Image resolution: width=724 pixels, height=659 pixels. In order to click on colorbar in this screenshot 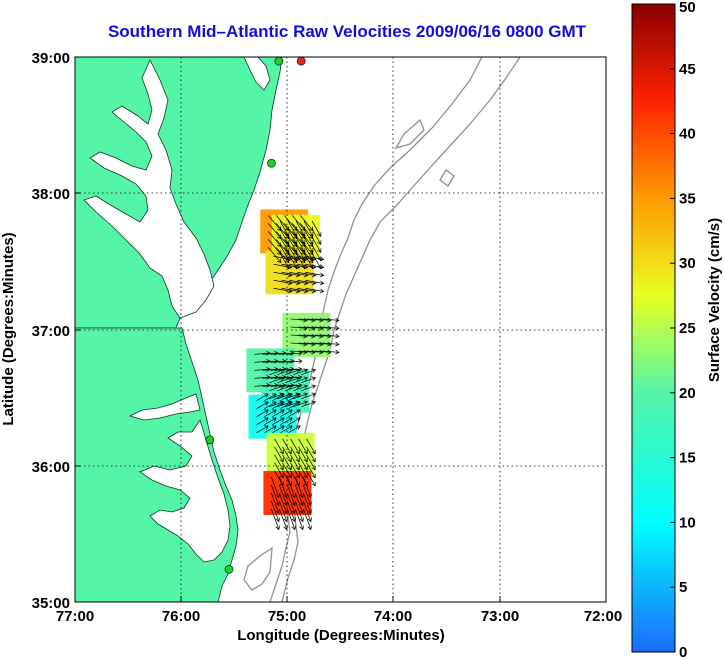, I will do `click(653, 328)`.